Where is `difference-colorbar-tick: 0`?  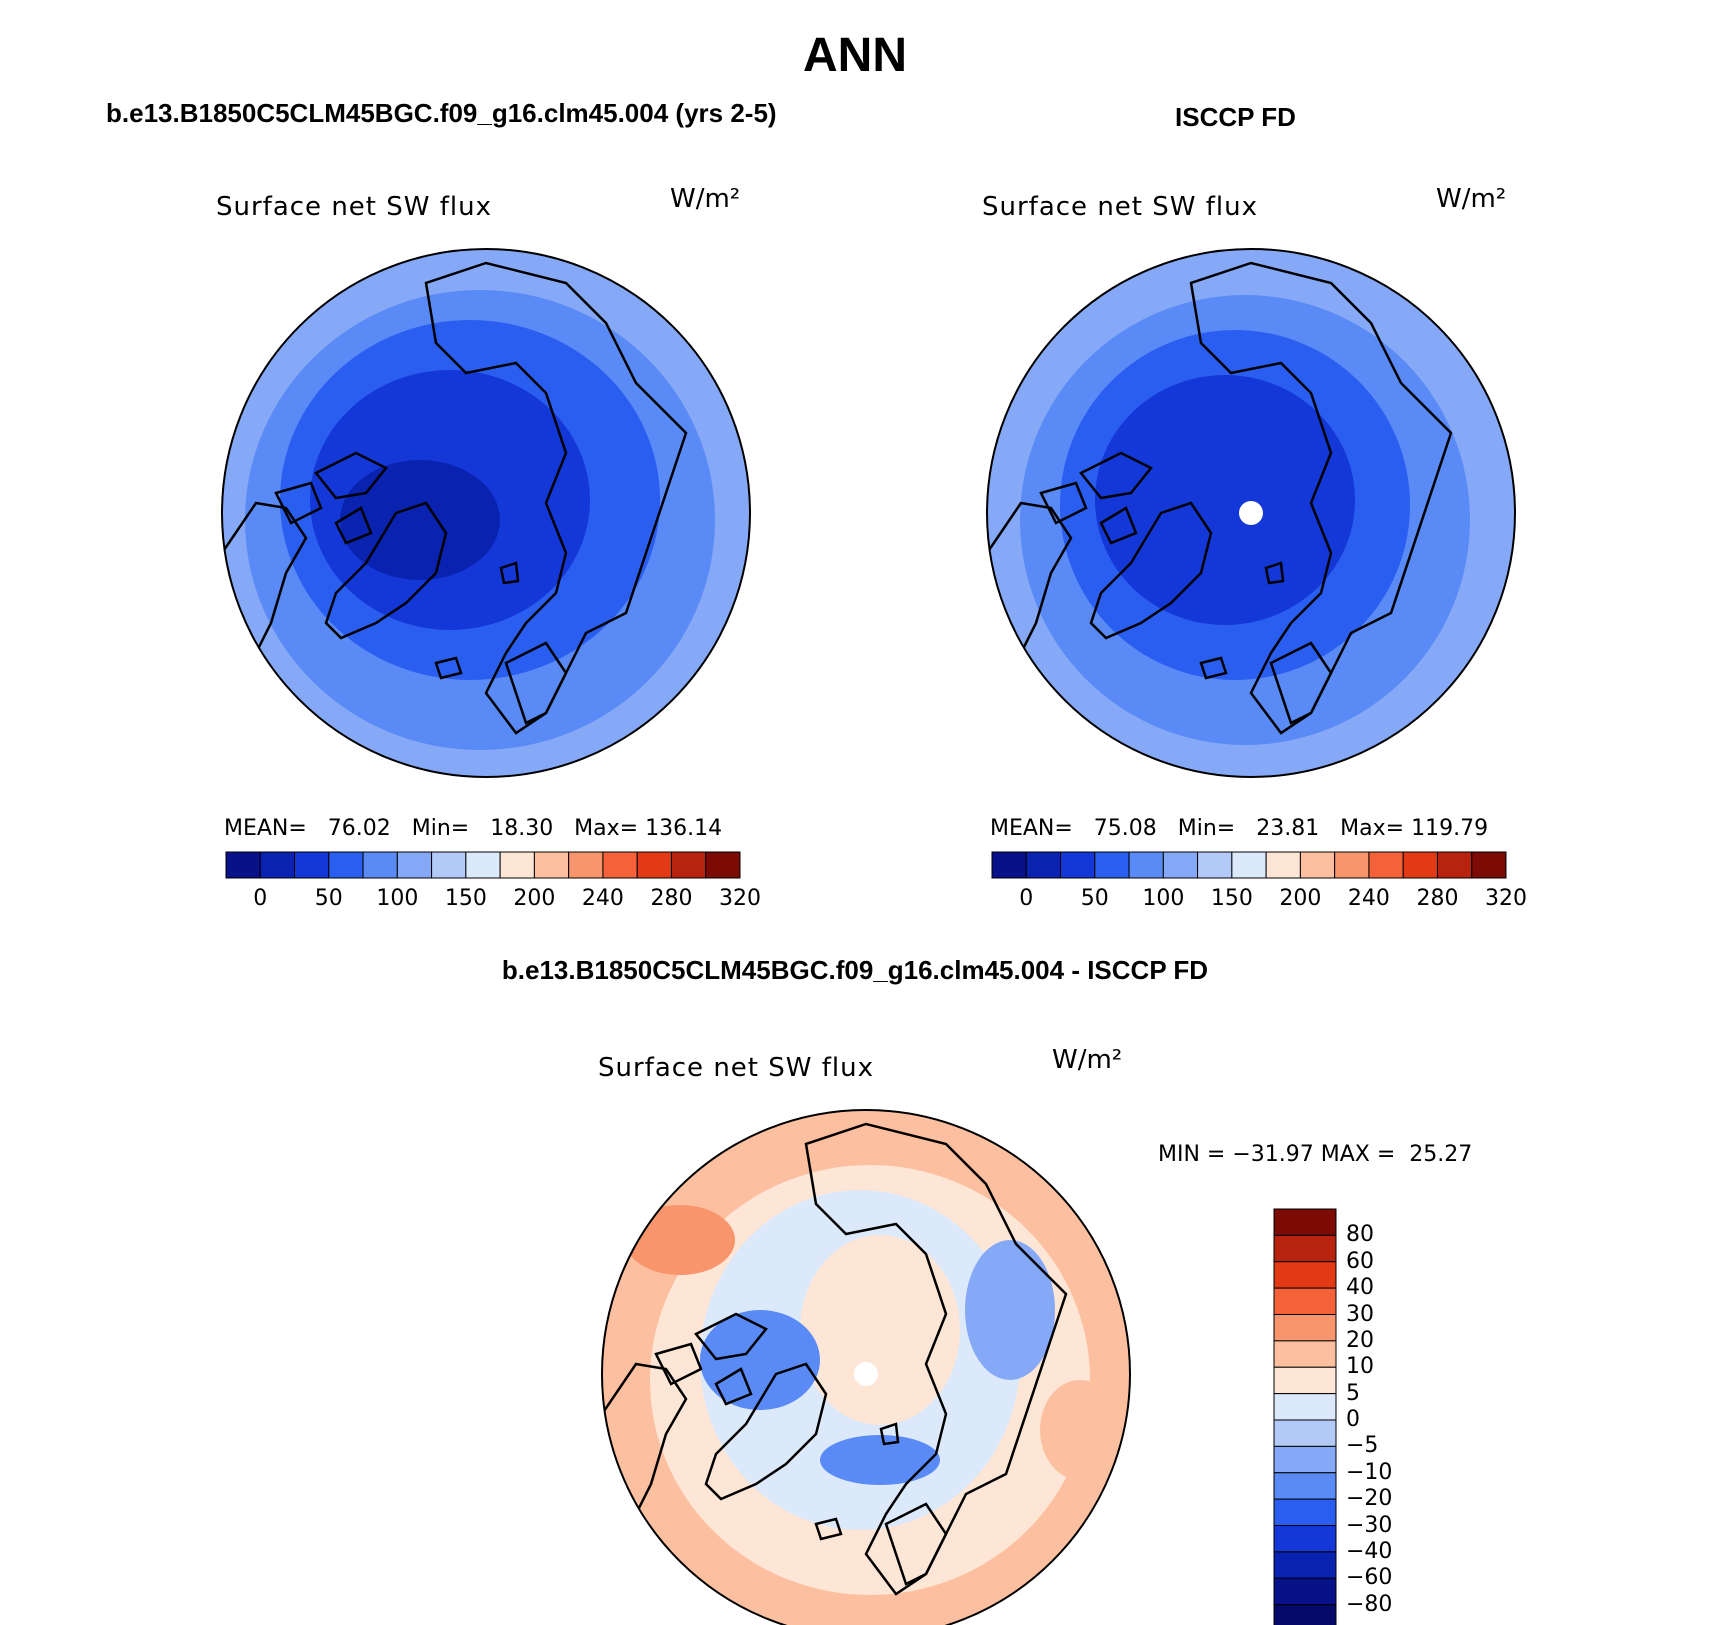 difference-colorbar-tick: 0 is located at coordinates (1353, 1419).